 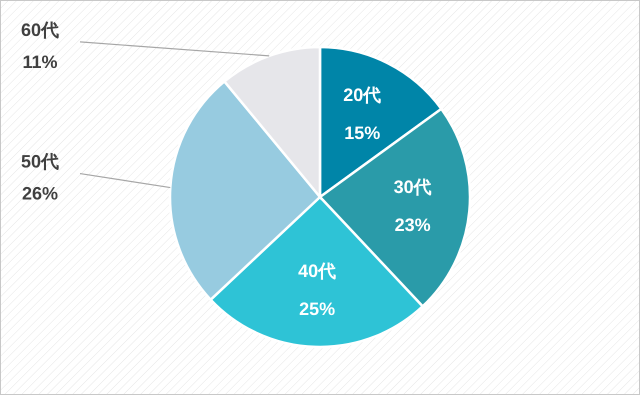 I want to click on data-label: 26%, so click(x=40, y=194).